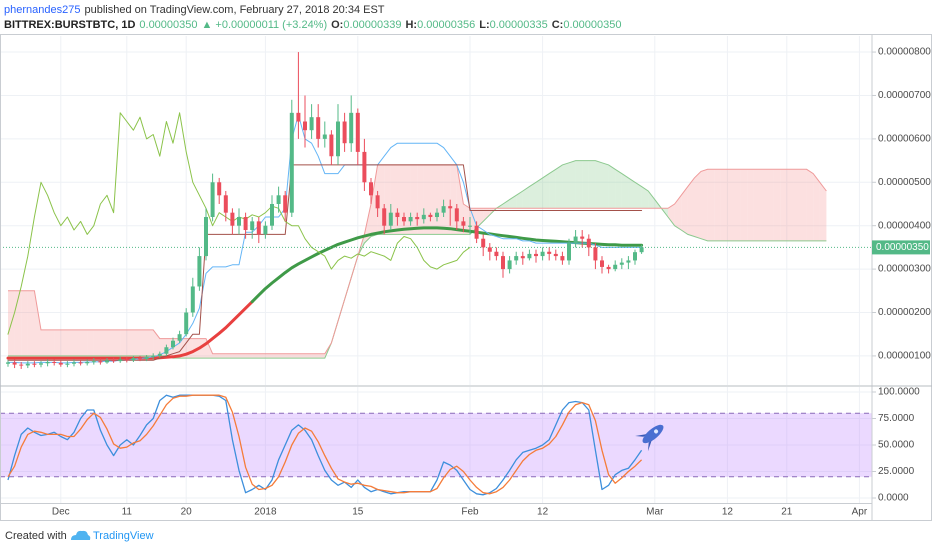 The width and height of the screenshot is (932, 550). What do you see at coordinates (904, 95) in the screenshot?
I see `y-tick-label: 0.00000700` at bounding box center [904, 95].